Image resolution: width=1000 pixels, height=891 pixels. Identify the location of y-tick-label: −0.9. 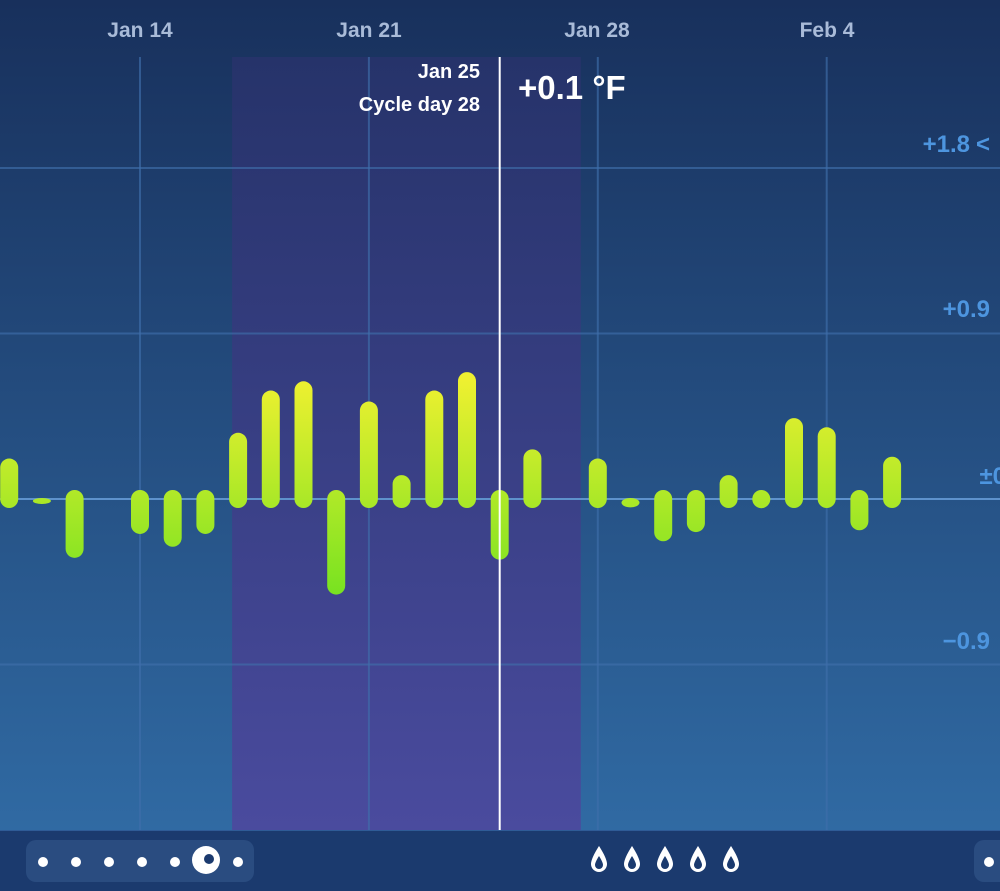
(966, 641).